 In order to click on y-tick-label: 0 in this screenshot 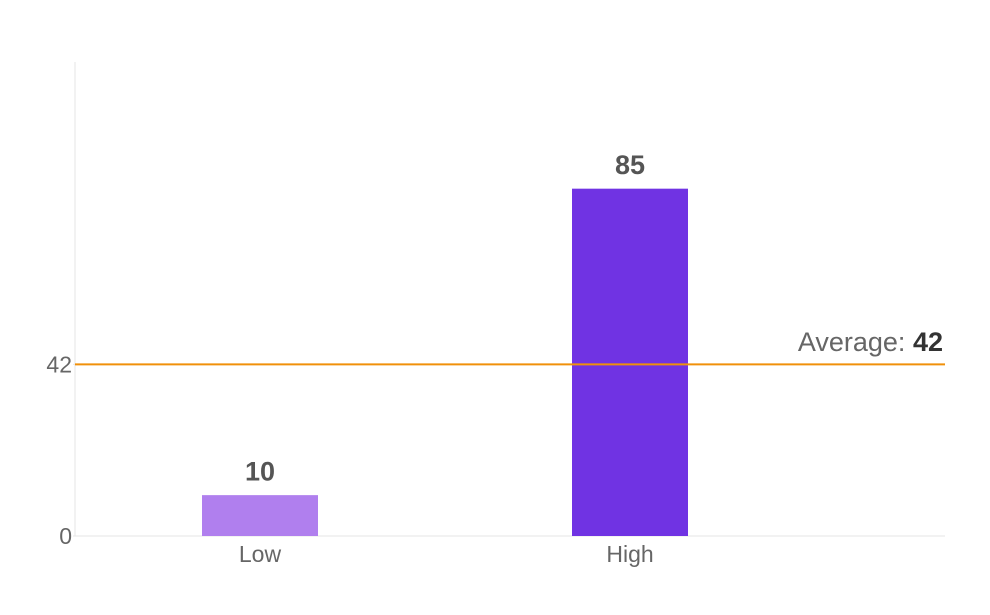, I will do `click(65, 536)`.